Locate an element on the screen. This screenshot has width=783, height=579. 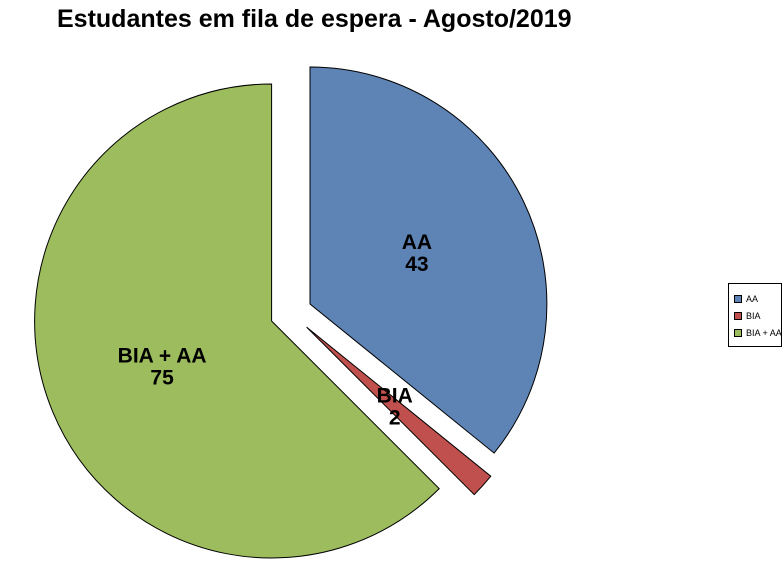
pie-slice-bia is located at coordinates (399, 411).